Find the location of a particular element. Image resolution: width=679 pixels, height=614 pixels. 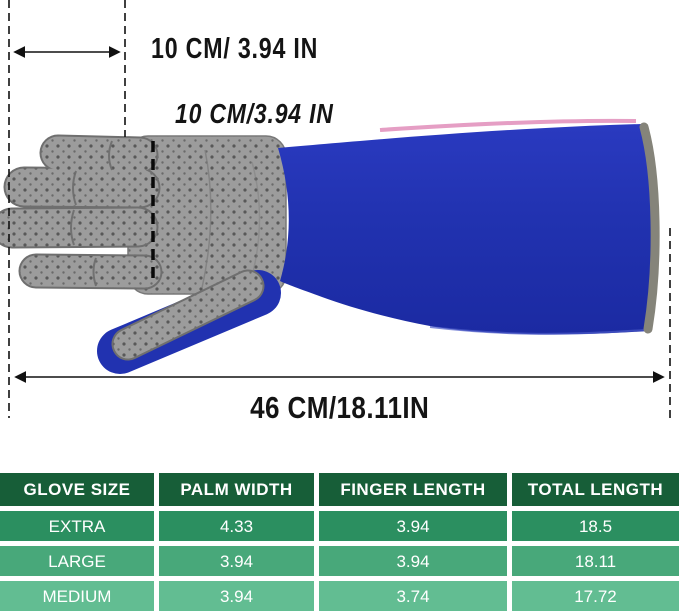

glove-thumb is located at coordinates (188, 315).